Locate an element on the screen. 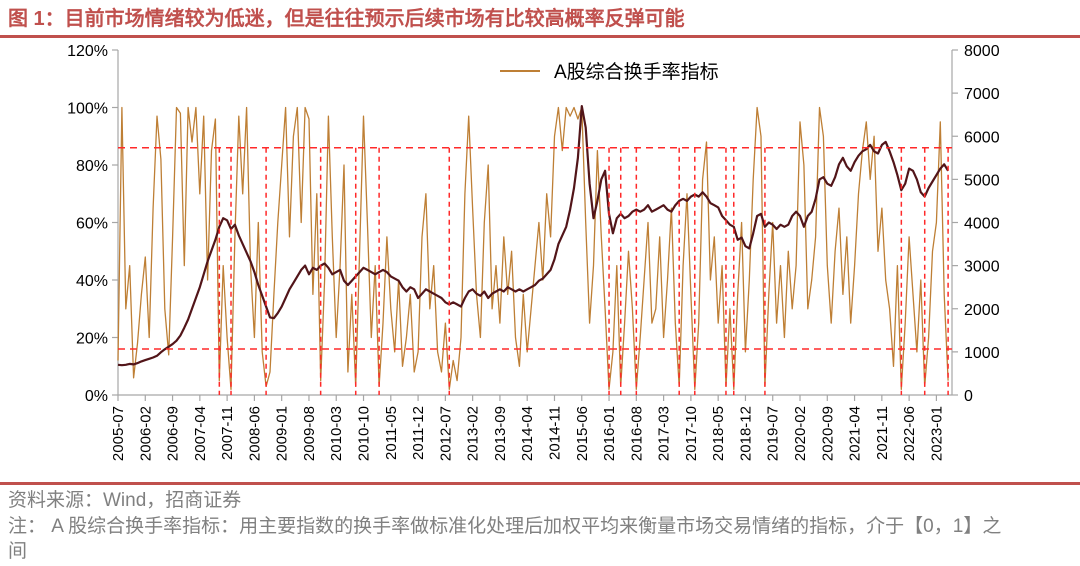 This screenshot has height=566, width=1080. x-axis-label: 2013-09 is located at coordinates (500, 433).